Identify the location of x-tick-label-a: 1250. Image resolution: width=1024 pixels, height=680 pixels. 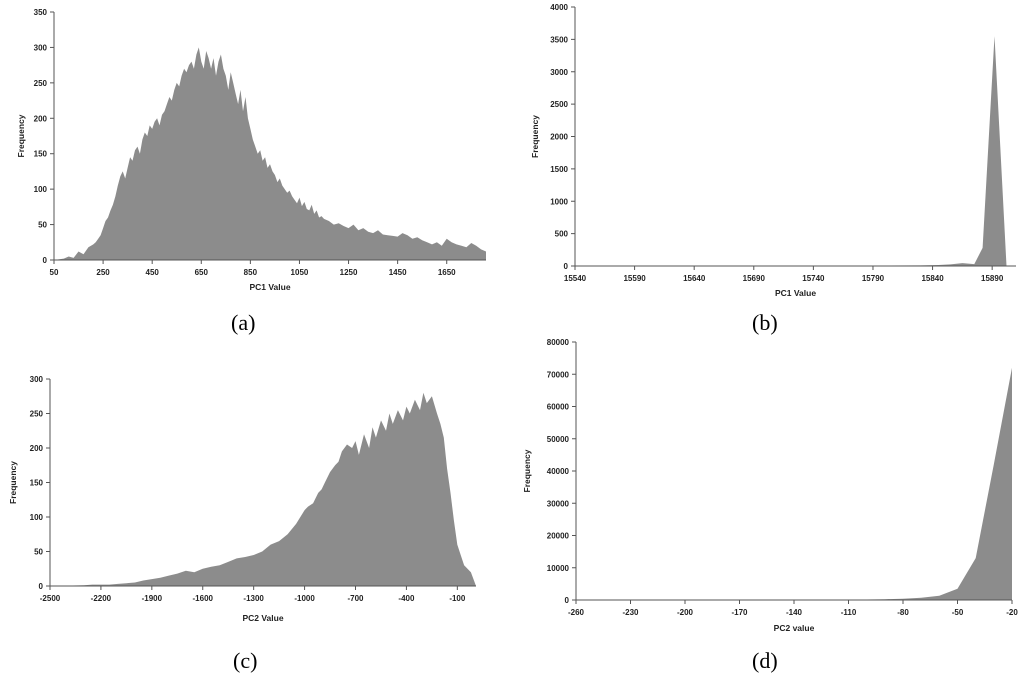
(349, 272).